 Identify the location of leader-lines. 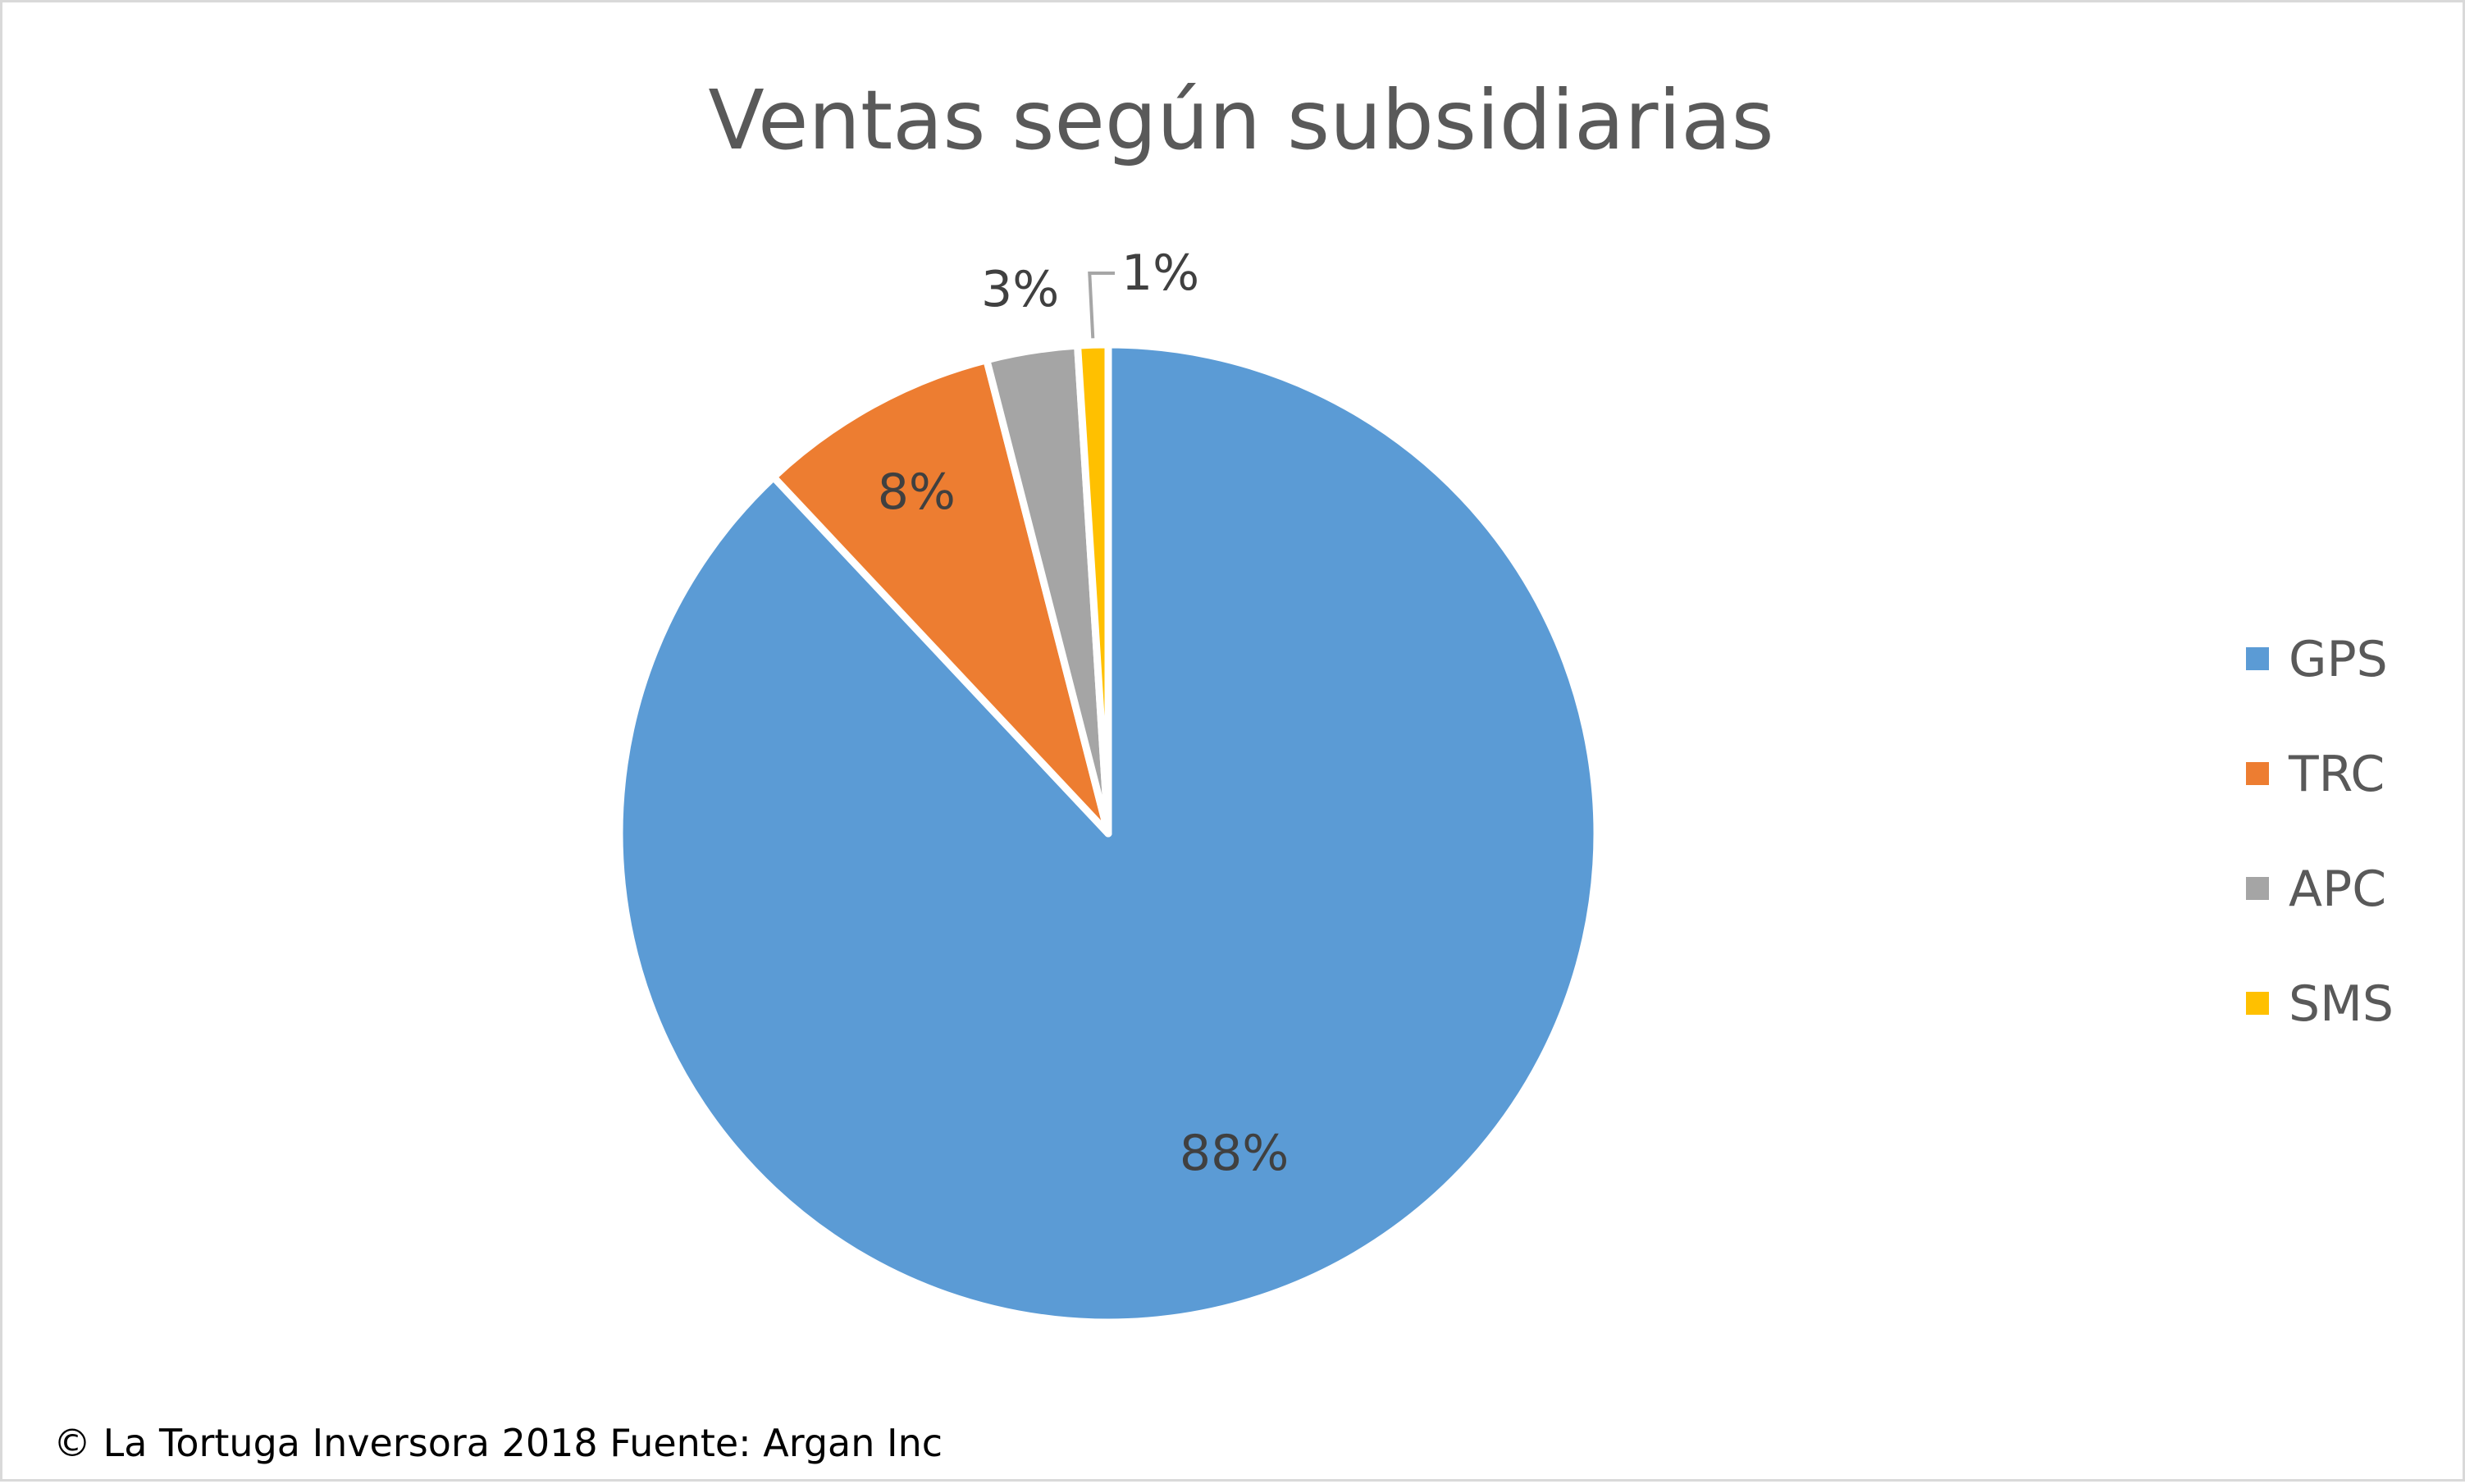
(1101, 305).